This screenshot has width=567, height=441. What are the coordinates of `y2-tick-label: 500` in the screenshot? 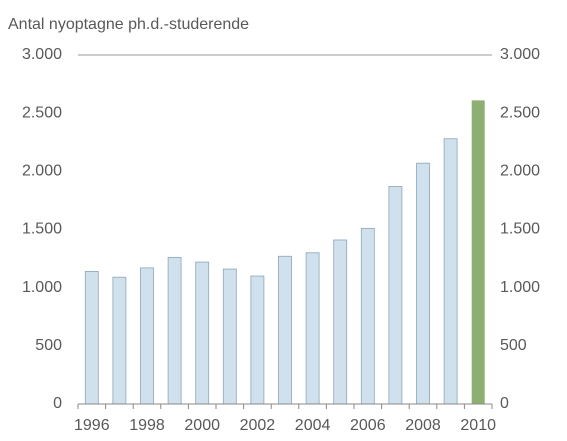 It's located at (513, 345).